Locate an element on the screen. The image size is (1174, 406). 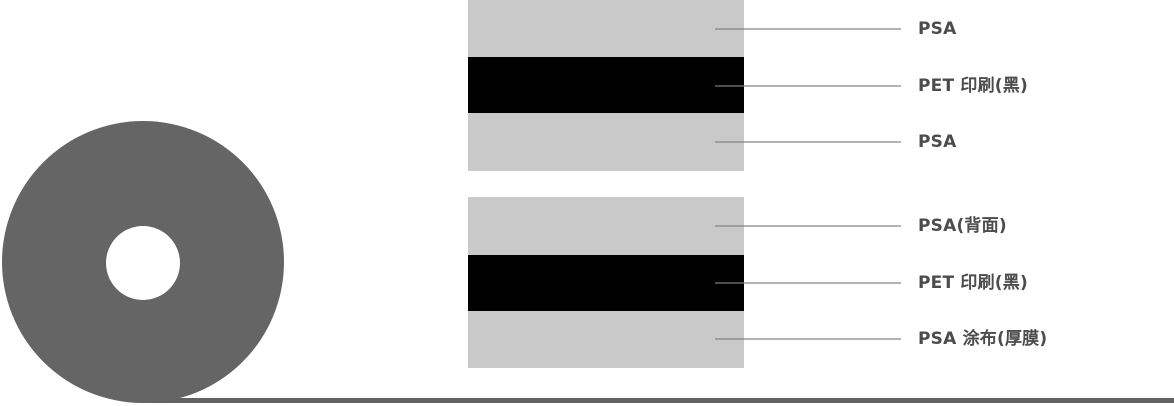
layer-pet-print-top is located at coordinates (606, 85).